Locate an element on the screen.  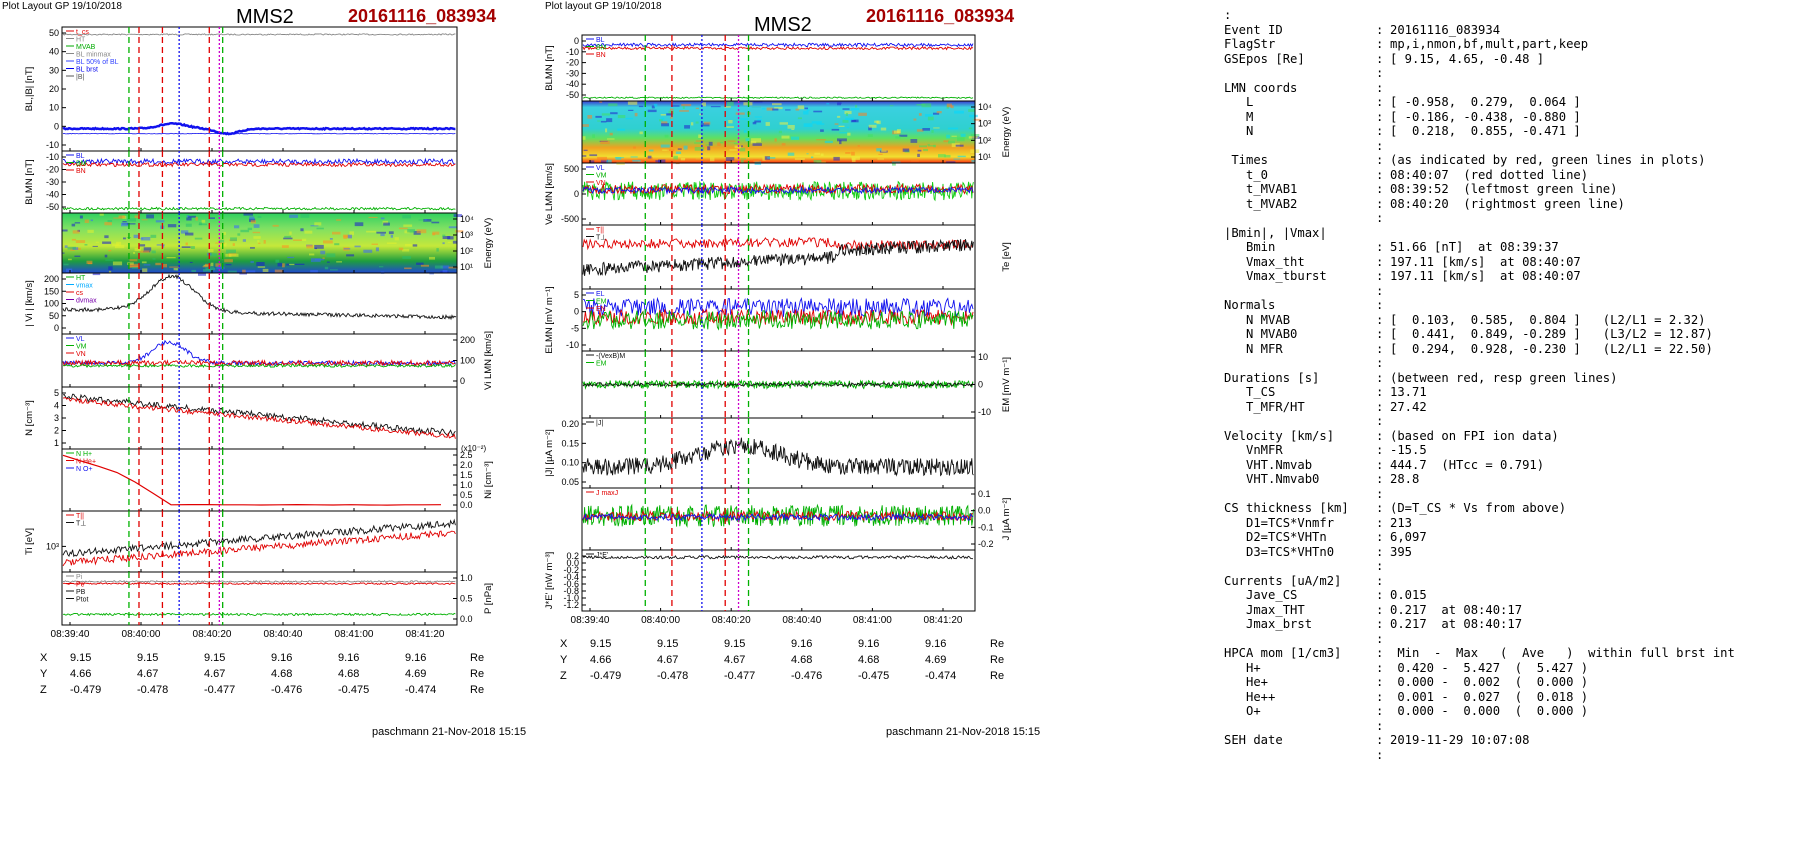
info-row: Vmax_tburst:197.11 [km/s] at 08:40:07 is located at coordinates (1509, 276).